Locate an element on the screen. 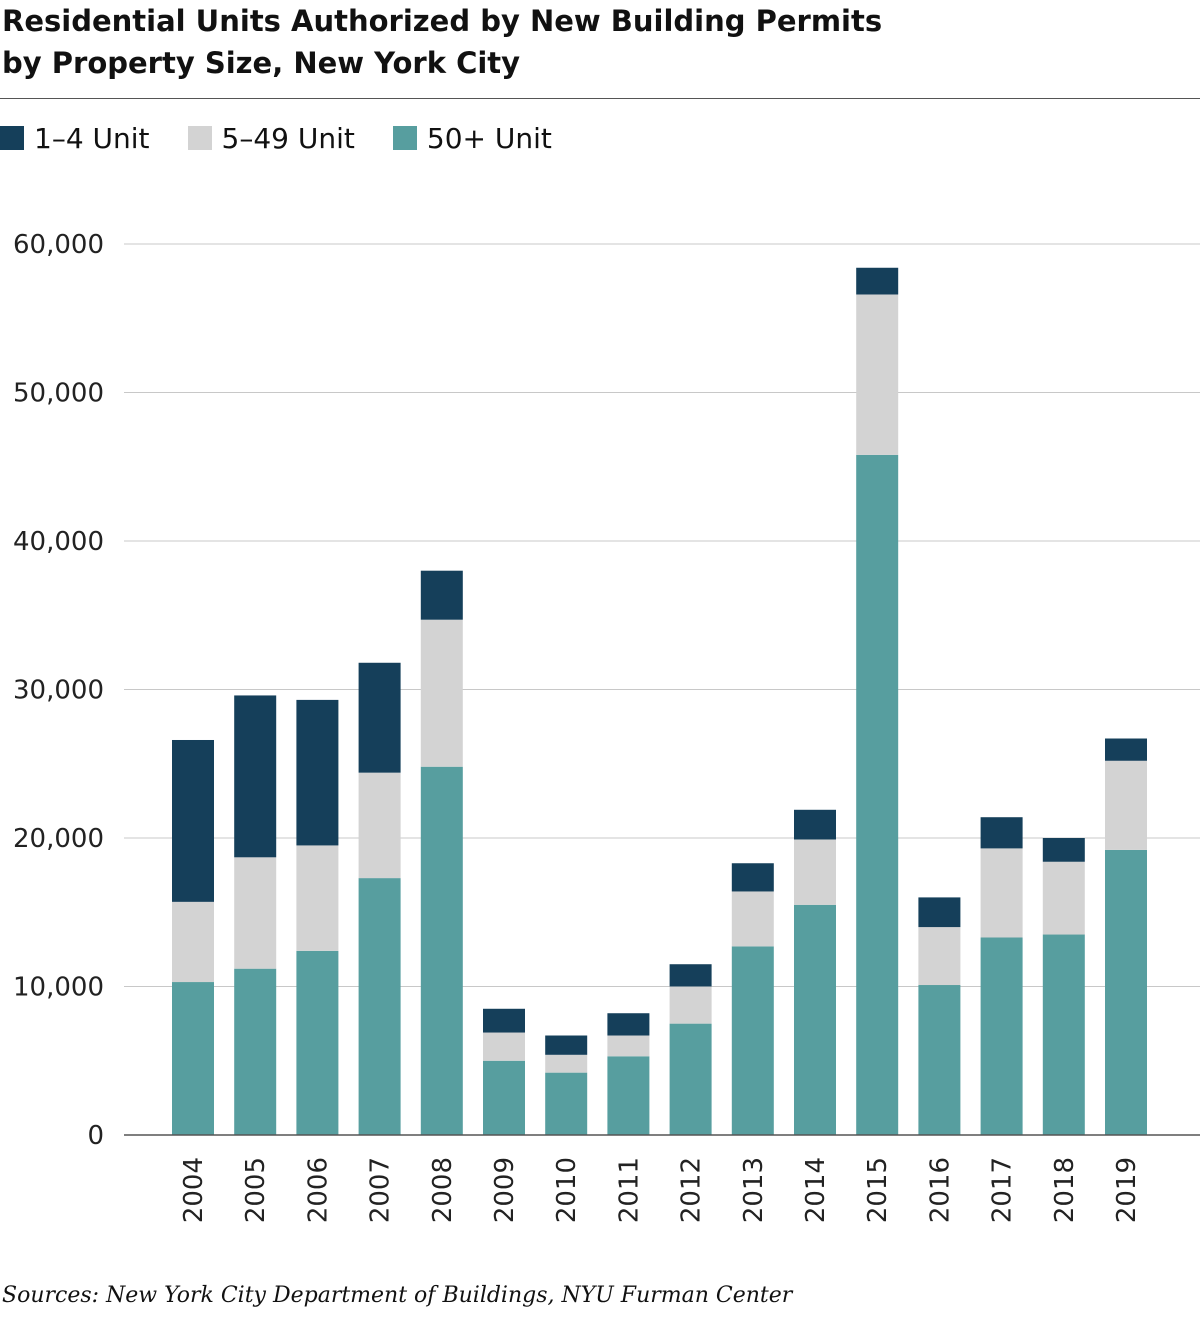 Image resolution: width=1200 pixels, height=1319 pixels. legend-swatch-50-plus-unit is located at coordinates (404, 138).